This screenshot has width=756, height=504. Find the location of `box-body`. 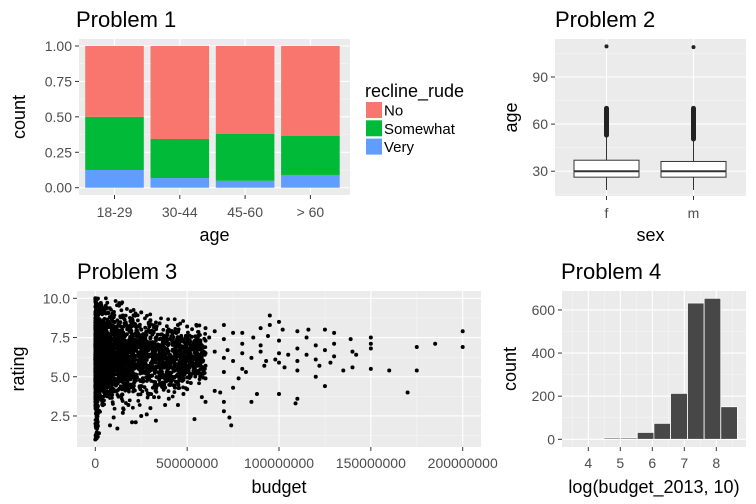

box-body is located at coordinates (693, 169).